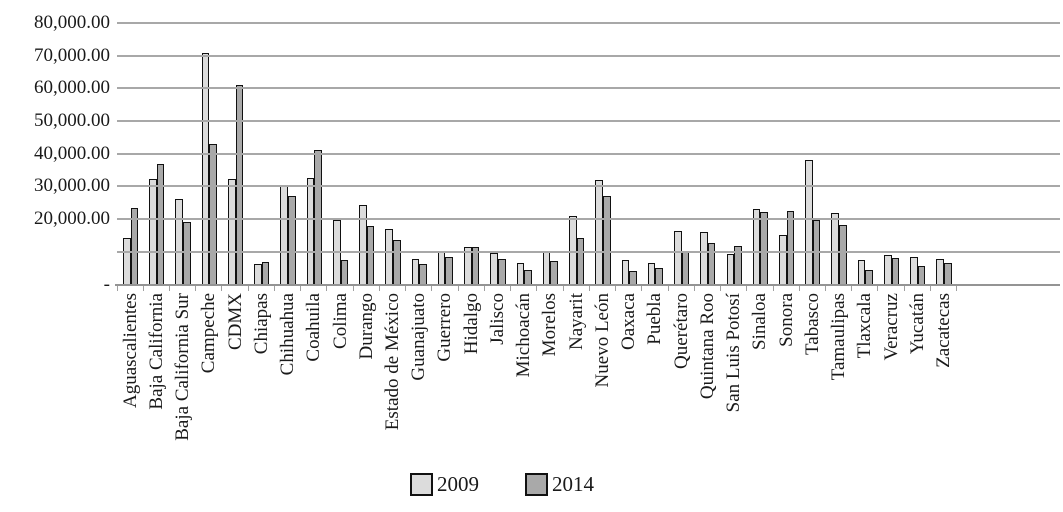 This screenshot has width=1063, height=512. What do you see at coordinates (72, 55) in the screenshot?
I see `y-axis-tick-label: 70,000.00` at bounding box center [72, 55].